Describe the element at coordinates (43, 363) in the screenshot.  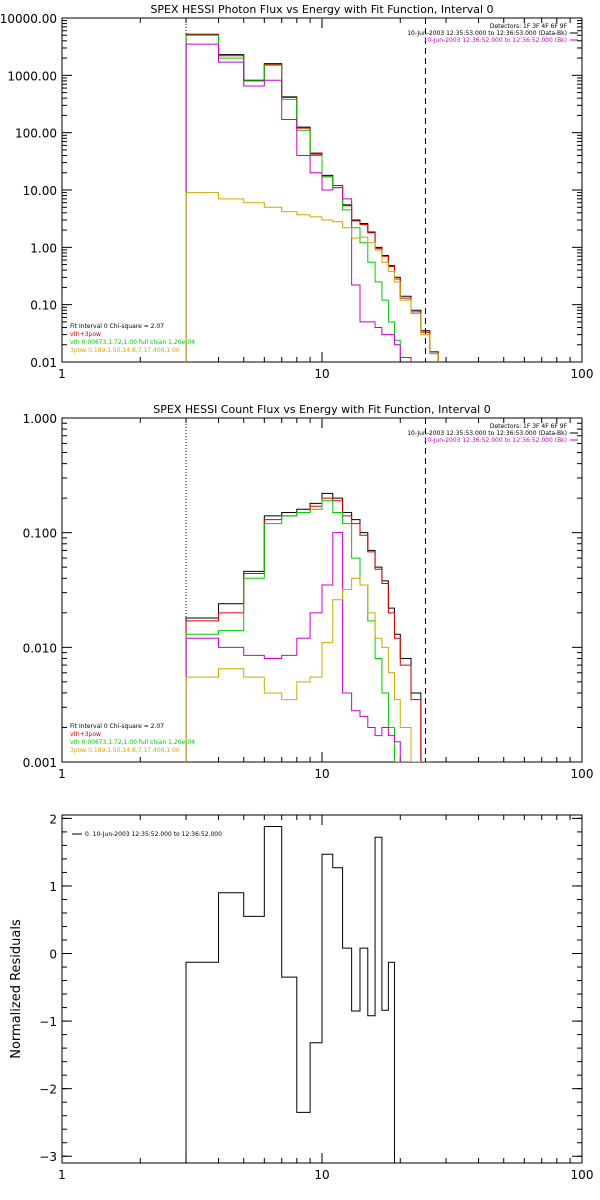
I see `y-tick-label: 0.01` at that location.